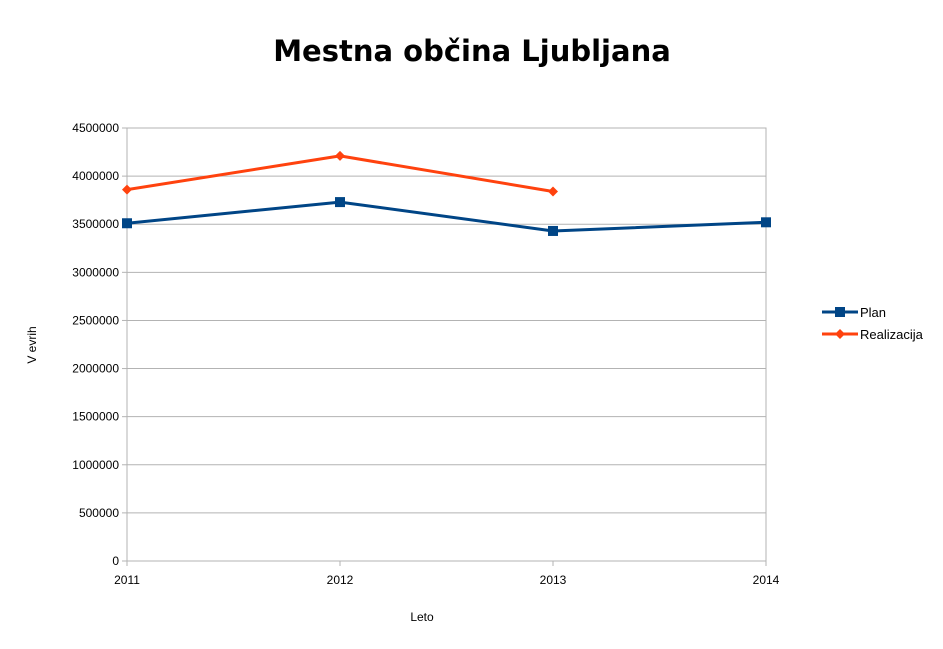  I want to click on x-tick-label: 2014, so click(766, 580).